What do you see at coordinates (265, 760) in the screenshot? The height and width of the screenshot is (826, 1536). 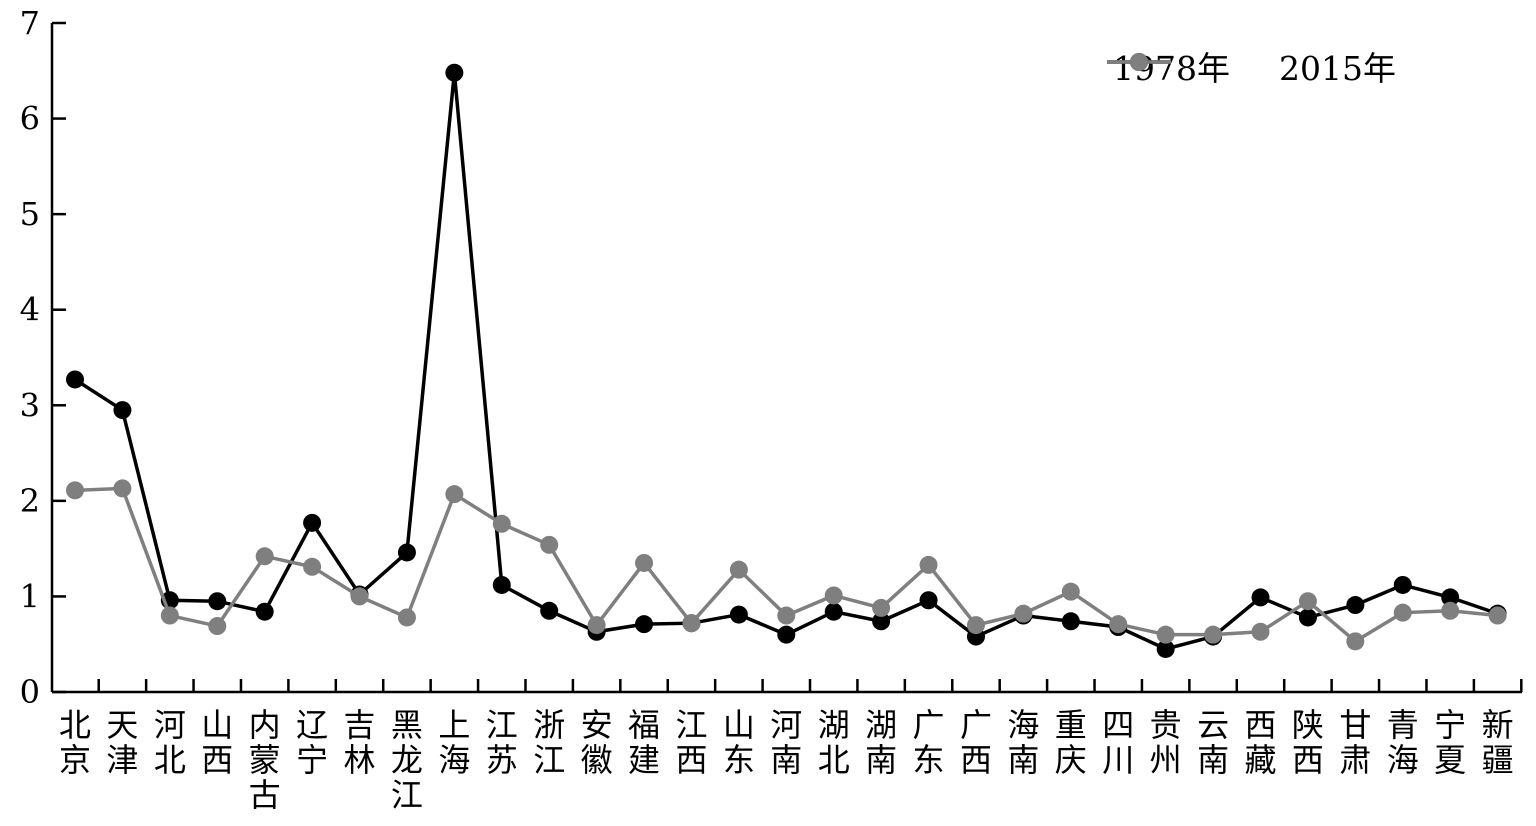 I see `x-category-label: 内蒙古` at bounding box center [265, 760].